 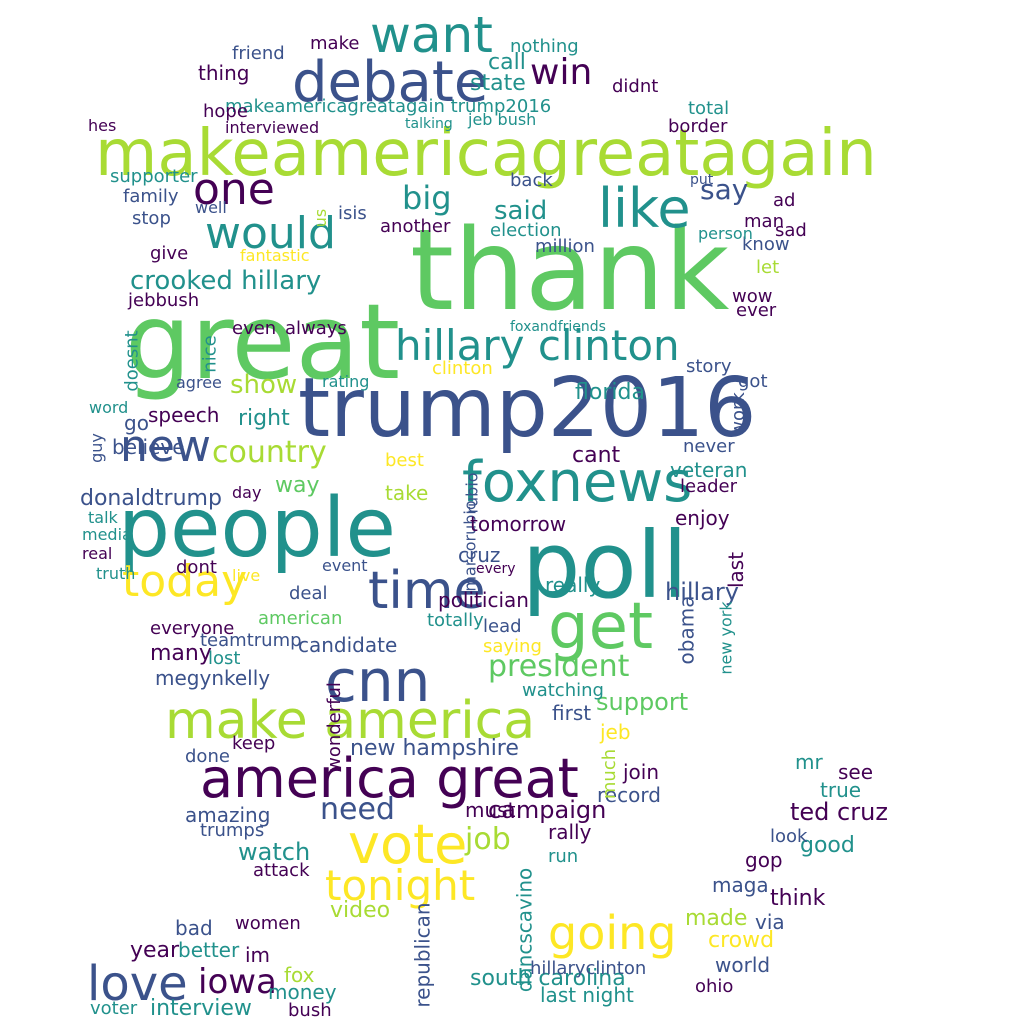 What do you see at coordinates (132, 361) in the screenshot?
I see `word-doesnt: doesnt` at bounding box center [132, 361].